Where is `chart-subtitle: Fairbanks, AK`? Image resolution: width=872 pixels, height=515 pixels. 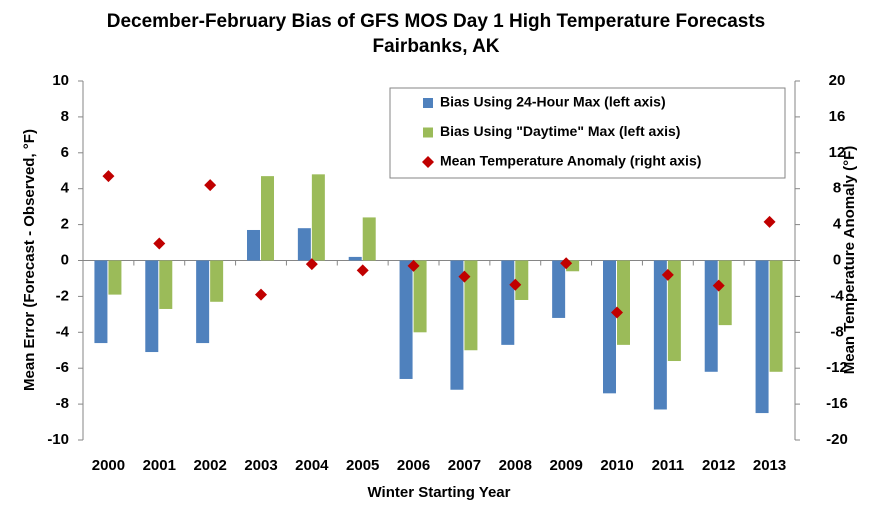 chart-subtitle: Fairbanks, AK is located at coordinates (435, 46).